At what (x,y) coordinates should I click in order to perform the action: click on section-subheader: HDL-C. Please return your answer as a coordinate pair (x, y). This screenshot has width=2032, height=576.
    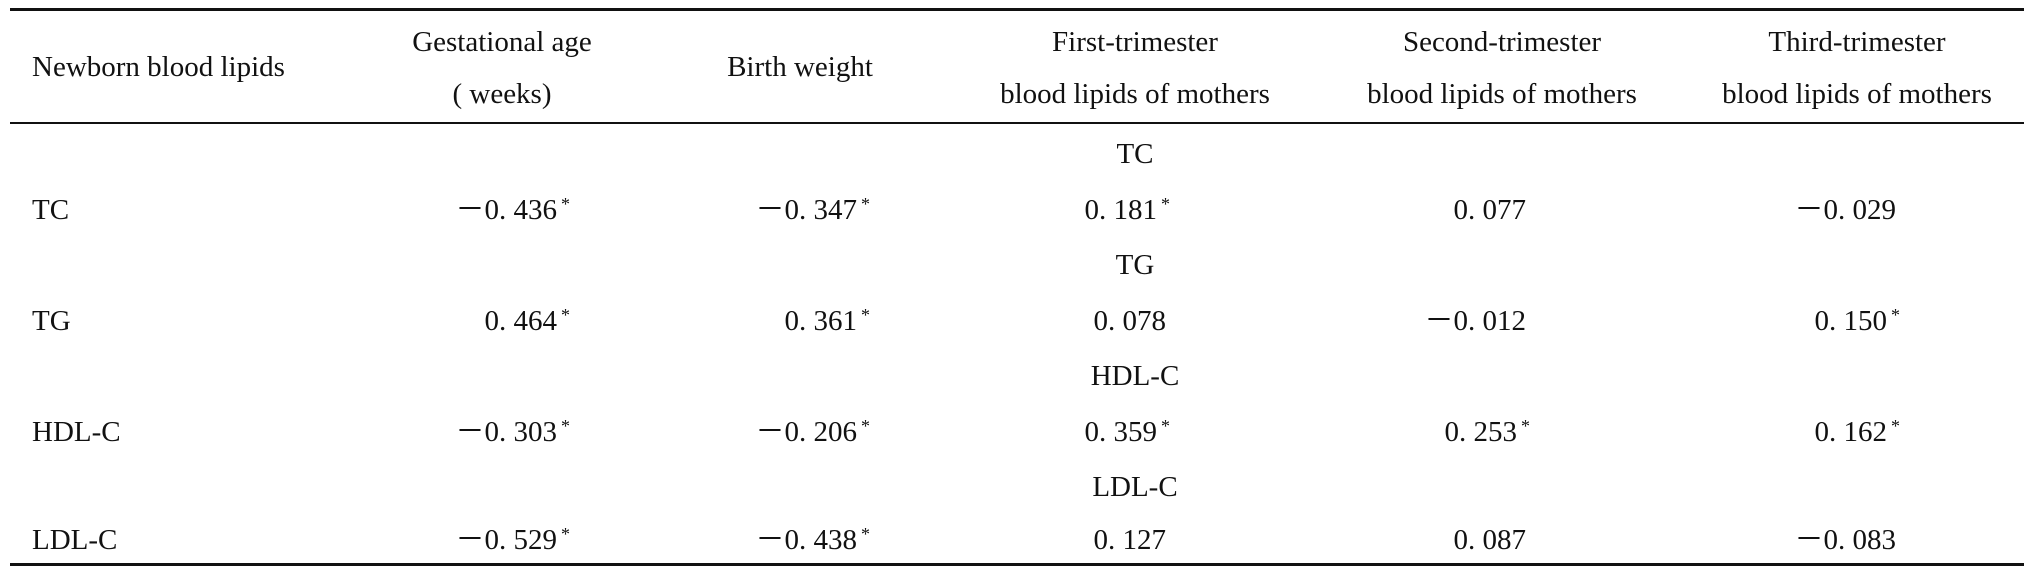
    Looking at the image, I should click on (1135, 376).